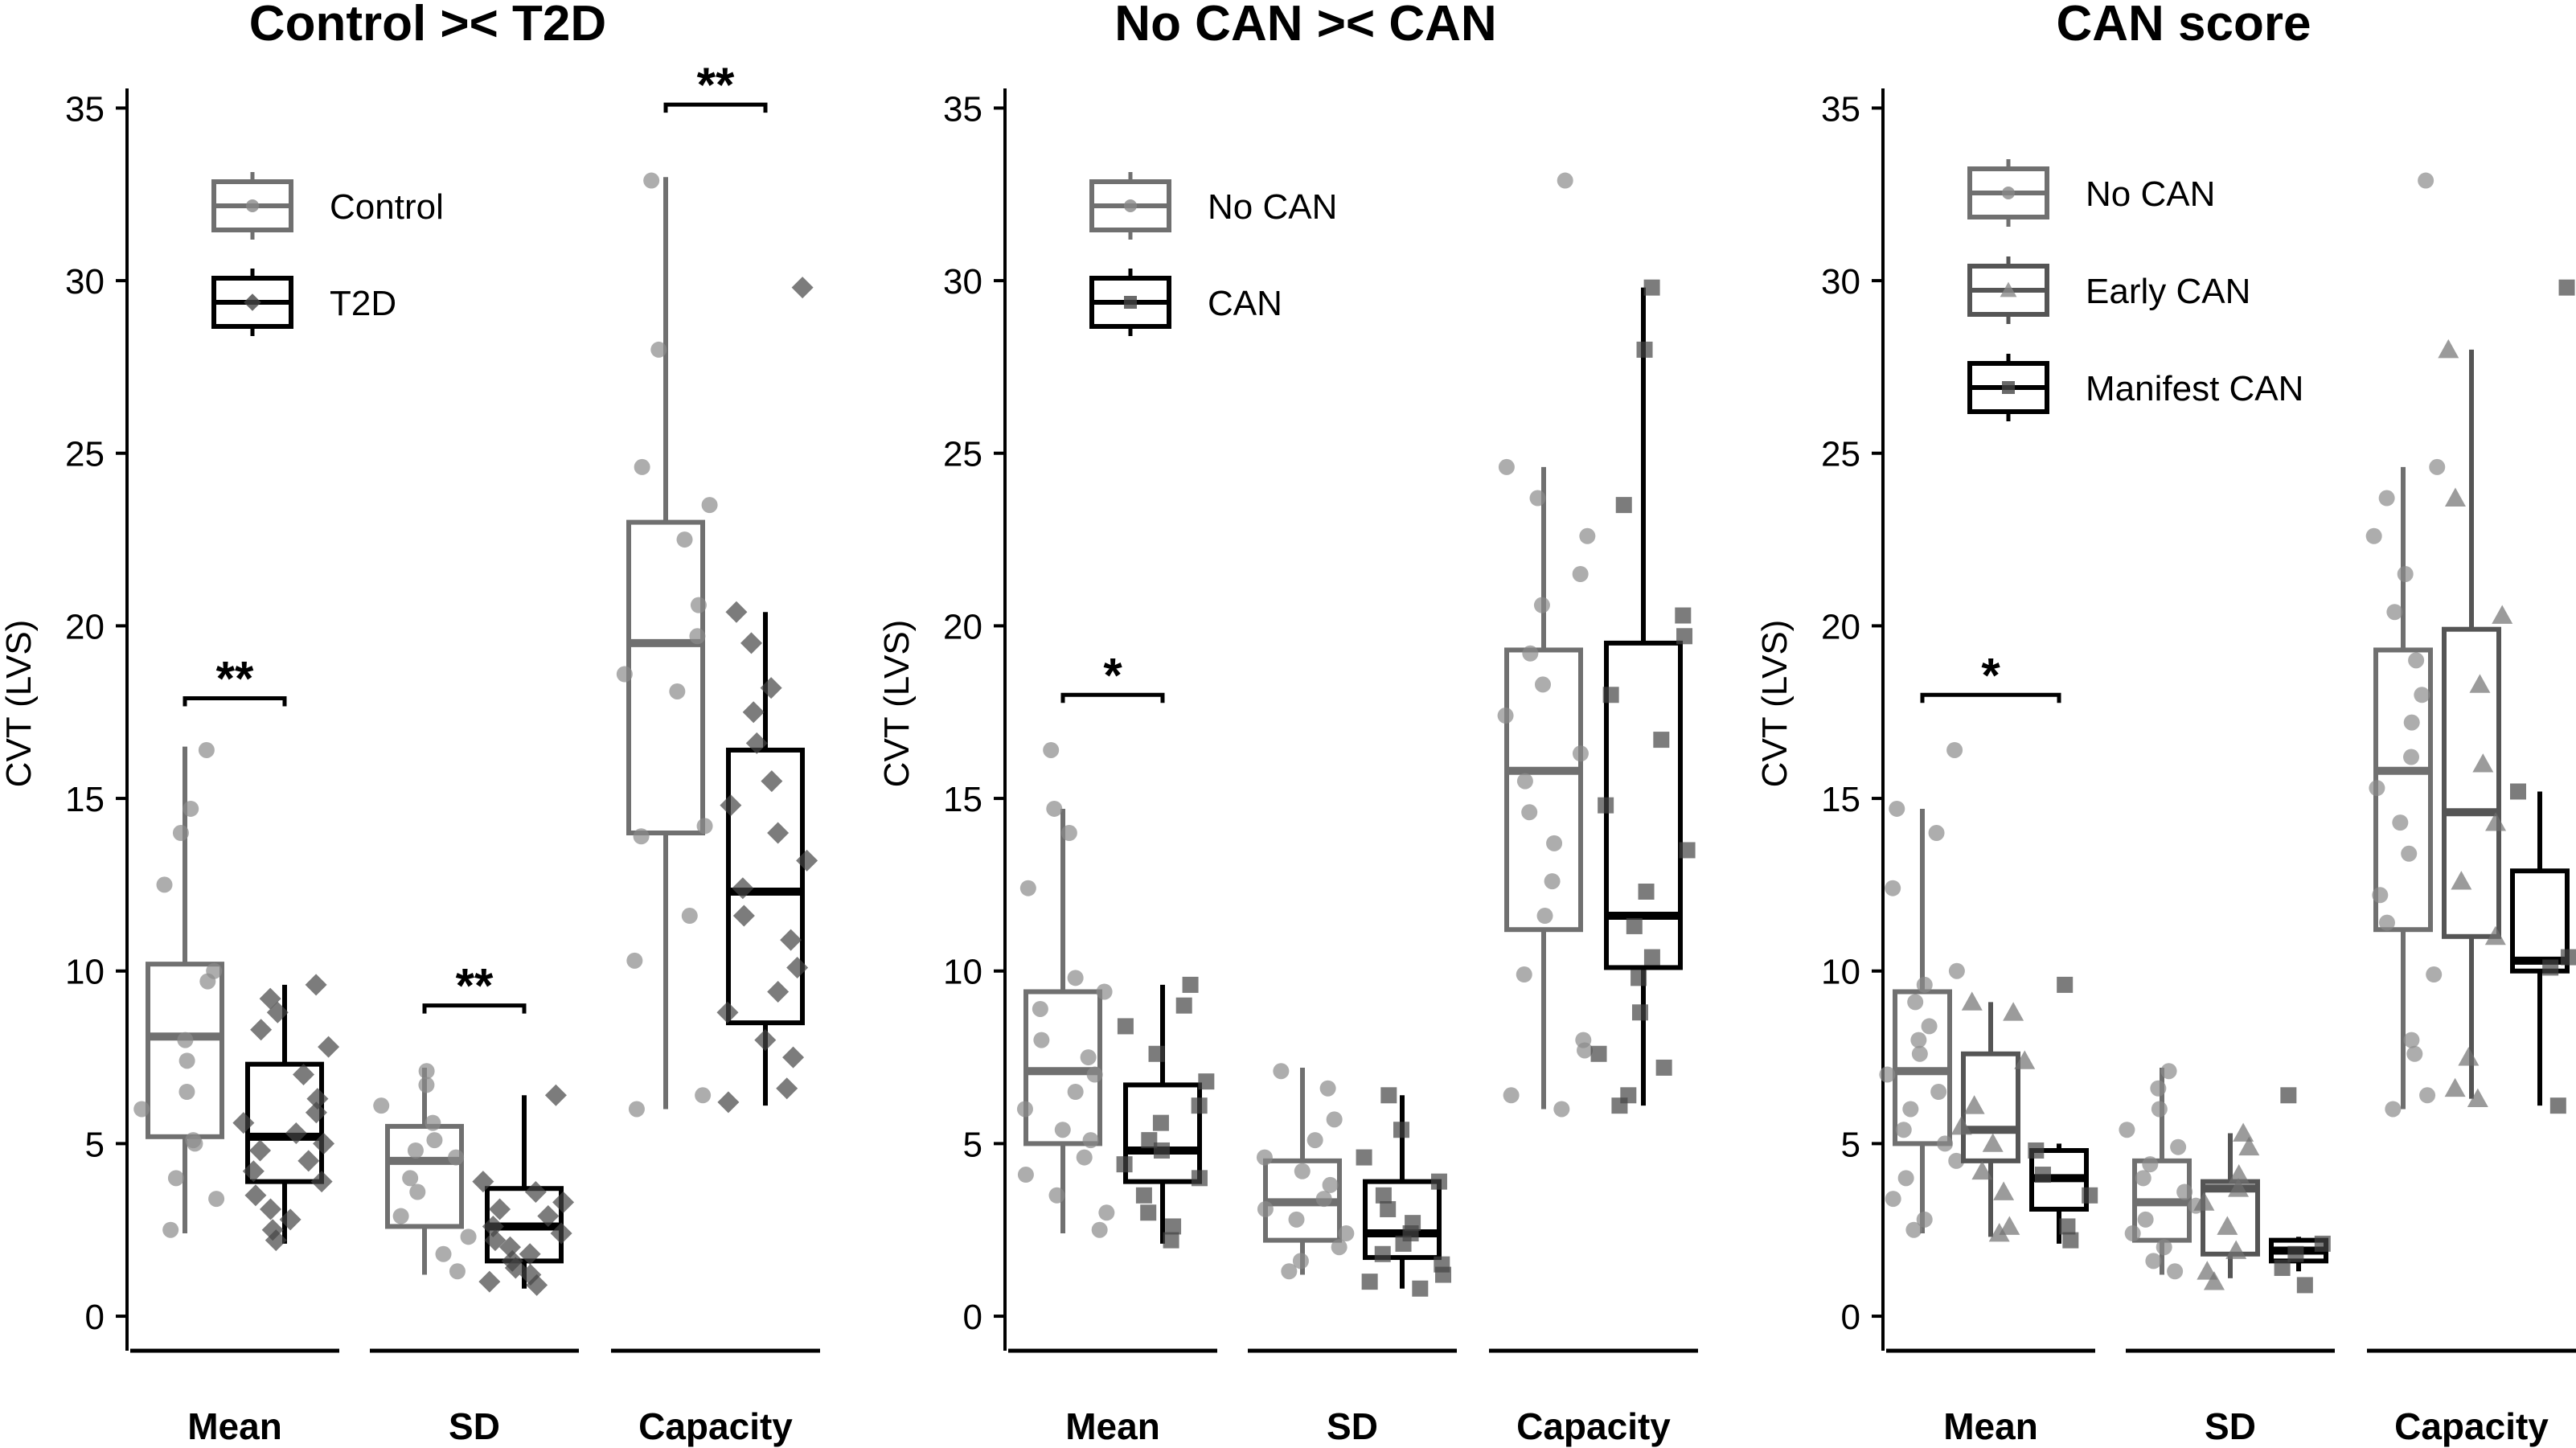  What do you see at coordinates (963, 799) in the screenshot?
I see `y-tick-label: 15` at bounding box center [963, 799].